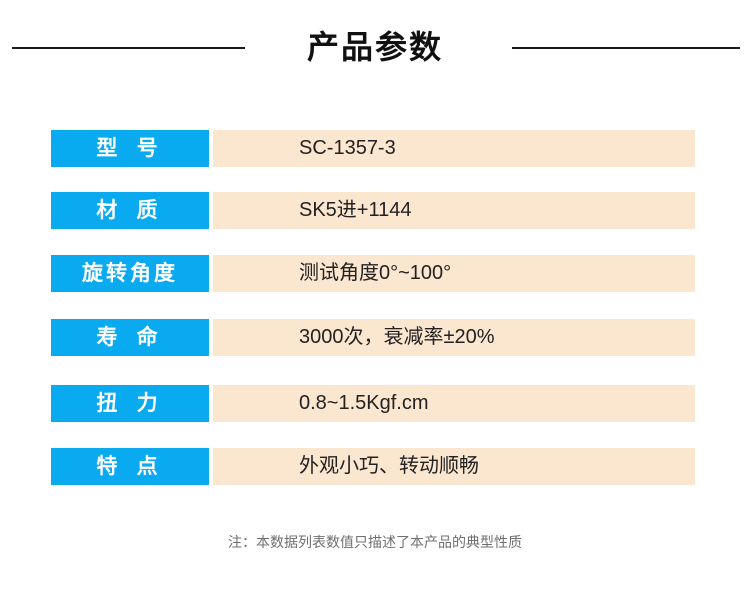  Describe the element at coordinates (454, 466) in the screenshot. I see `param-value-features: 外观小巧、转动顺畅` at that location.